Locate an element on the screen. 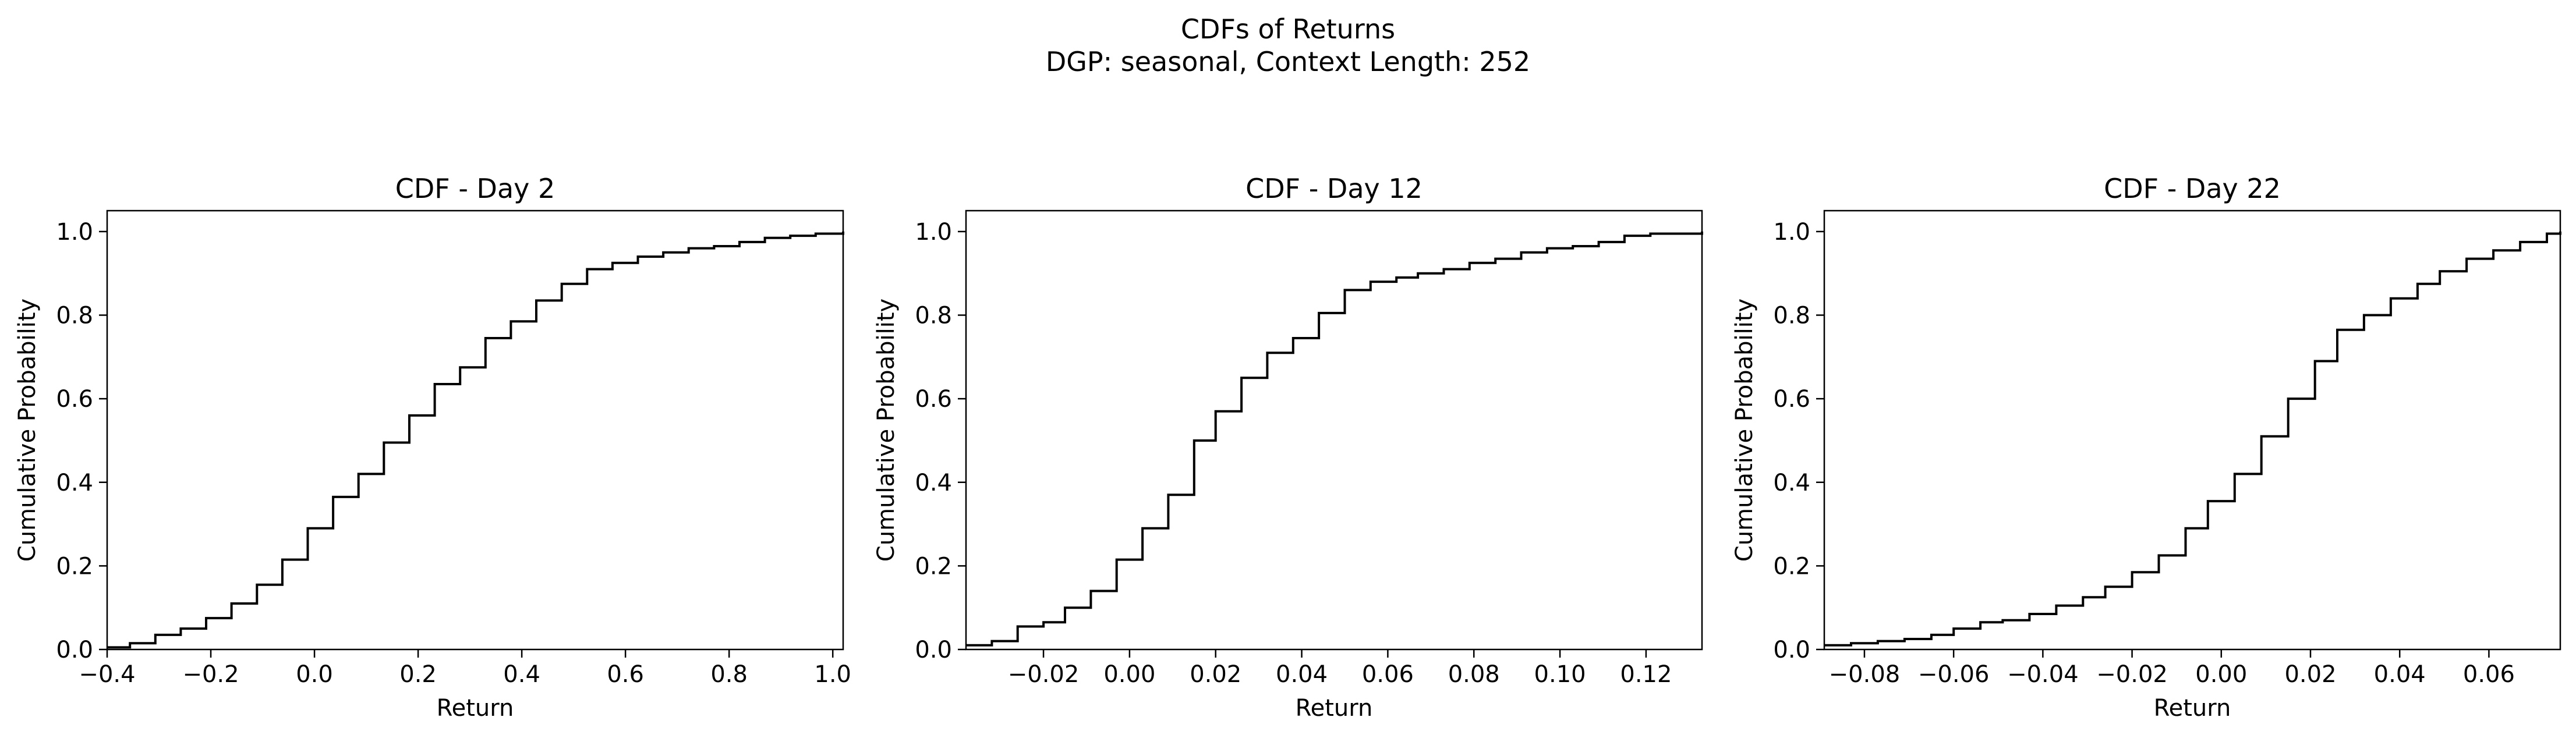  x-tick-label: 0.4 is located at coordinates (521, 674).